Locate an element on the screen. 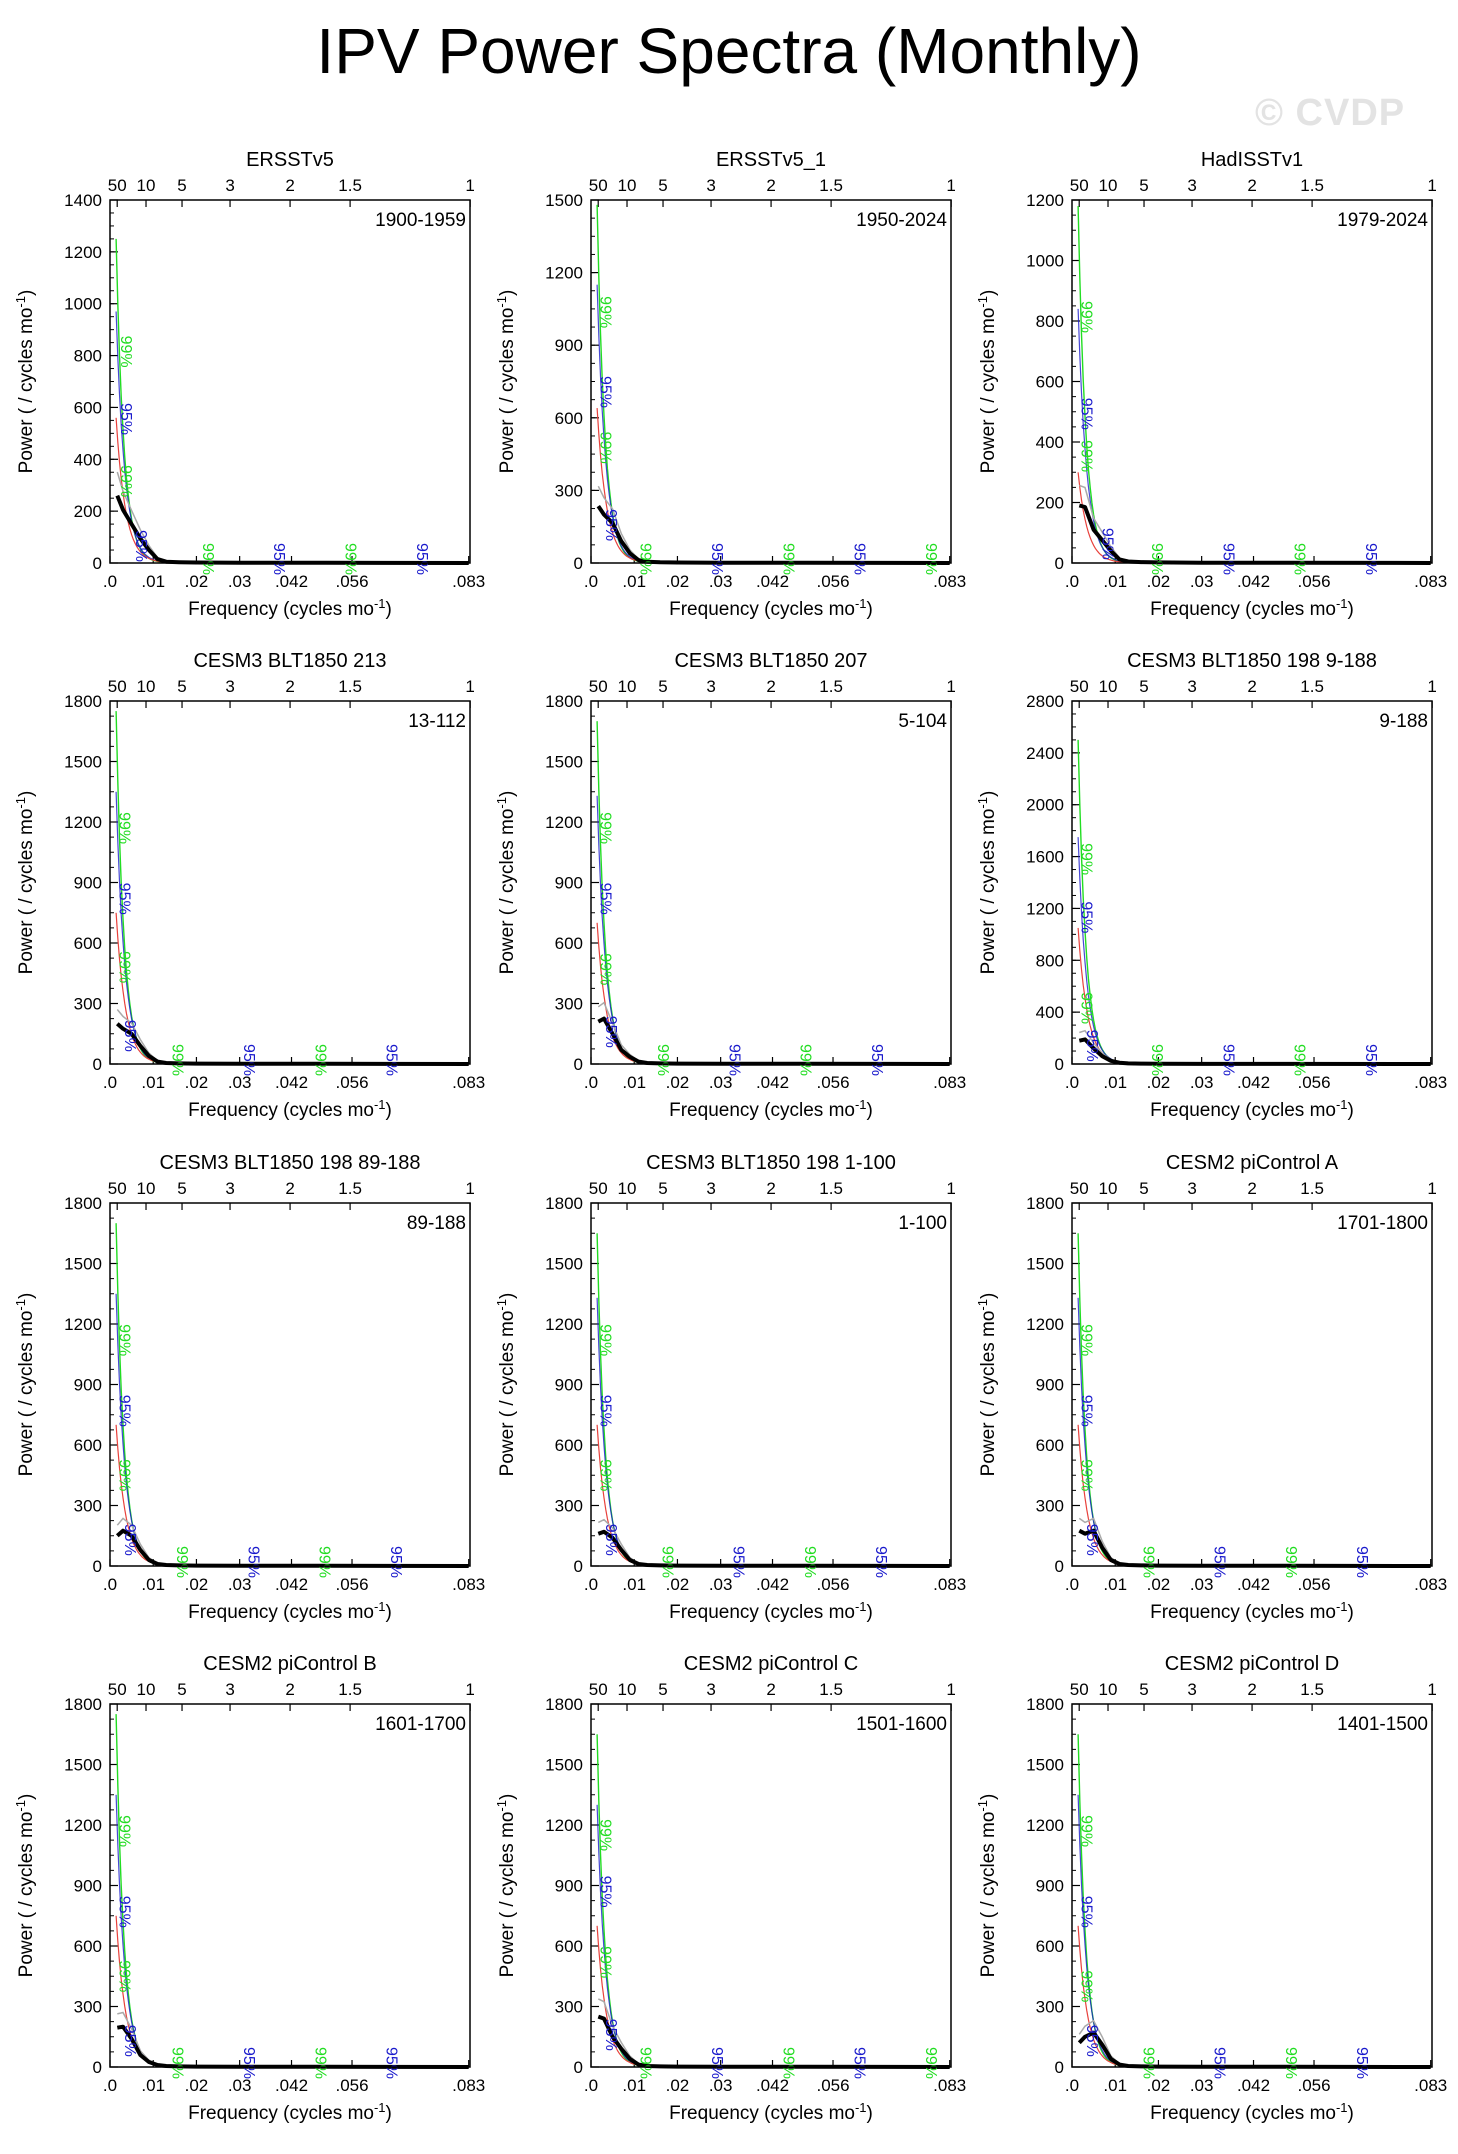 This screenshot has width=1458, height=2154. y-tick-label: 1600 is located at coordinates (1045, 857).